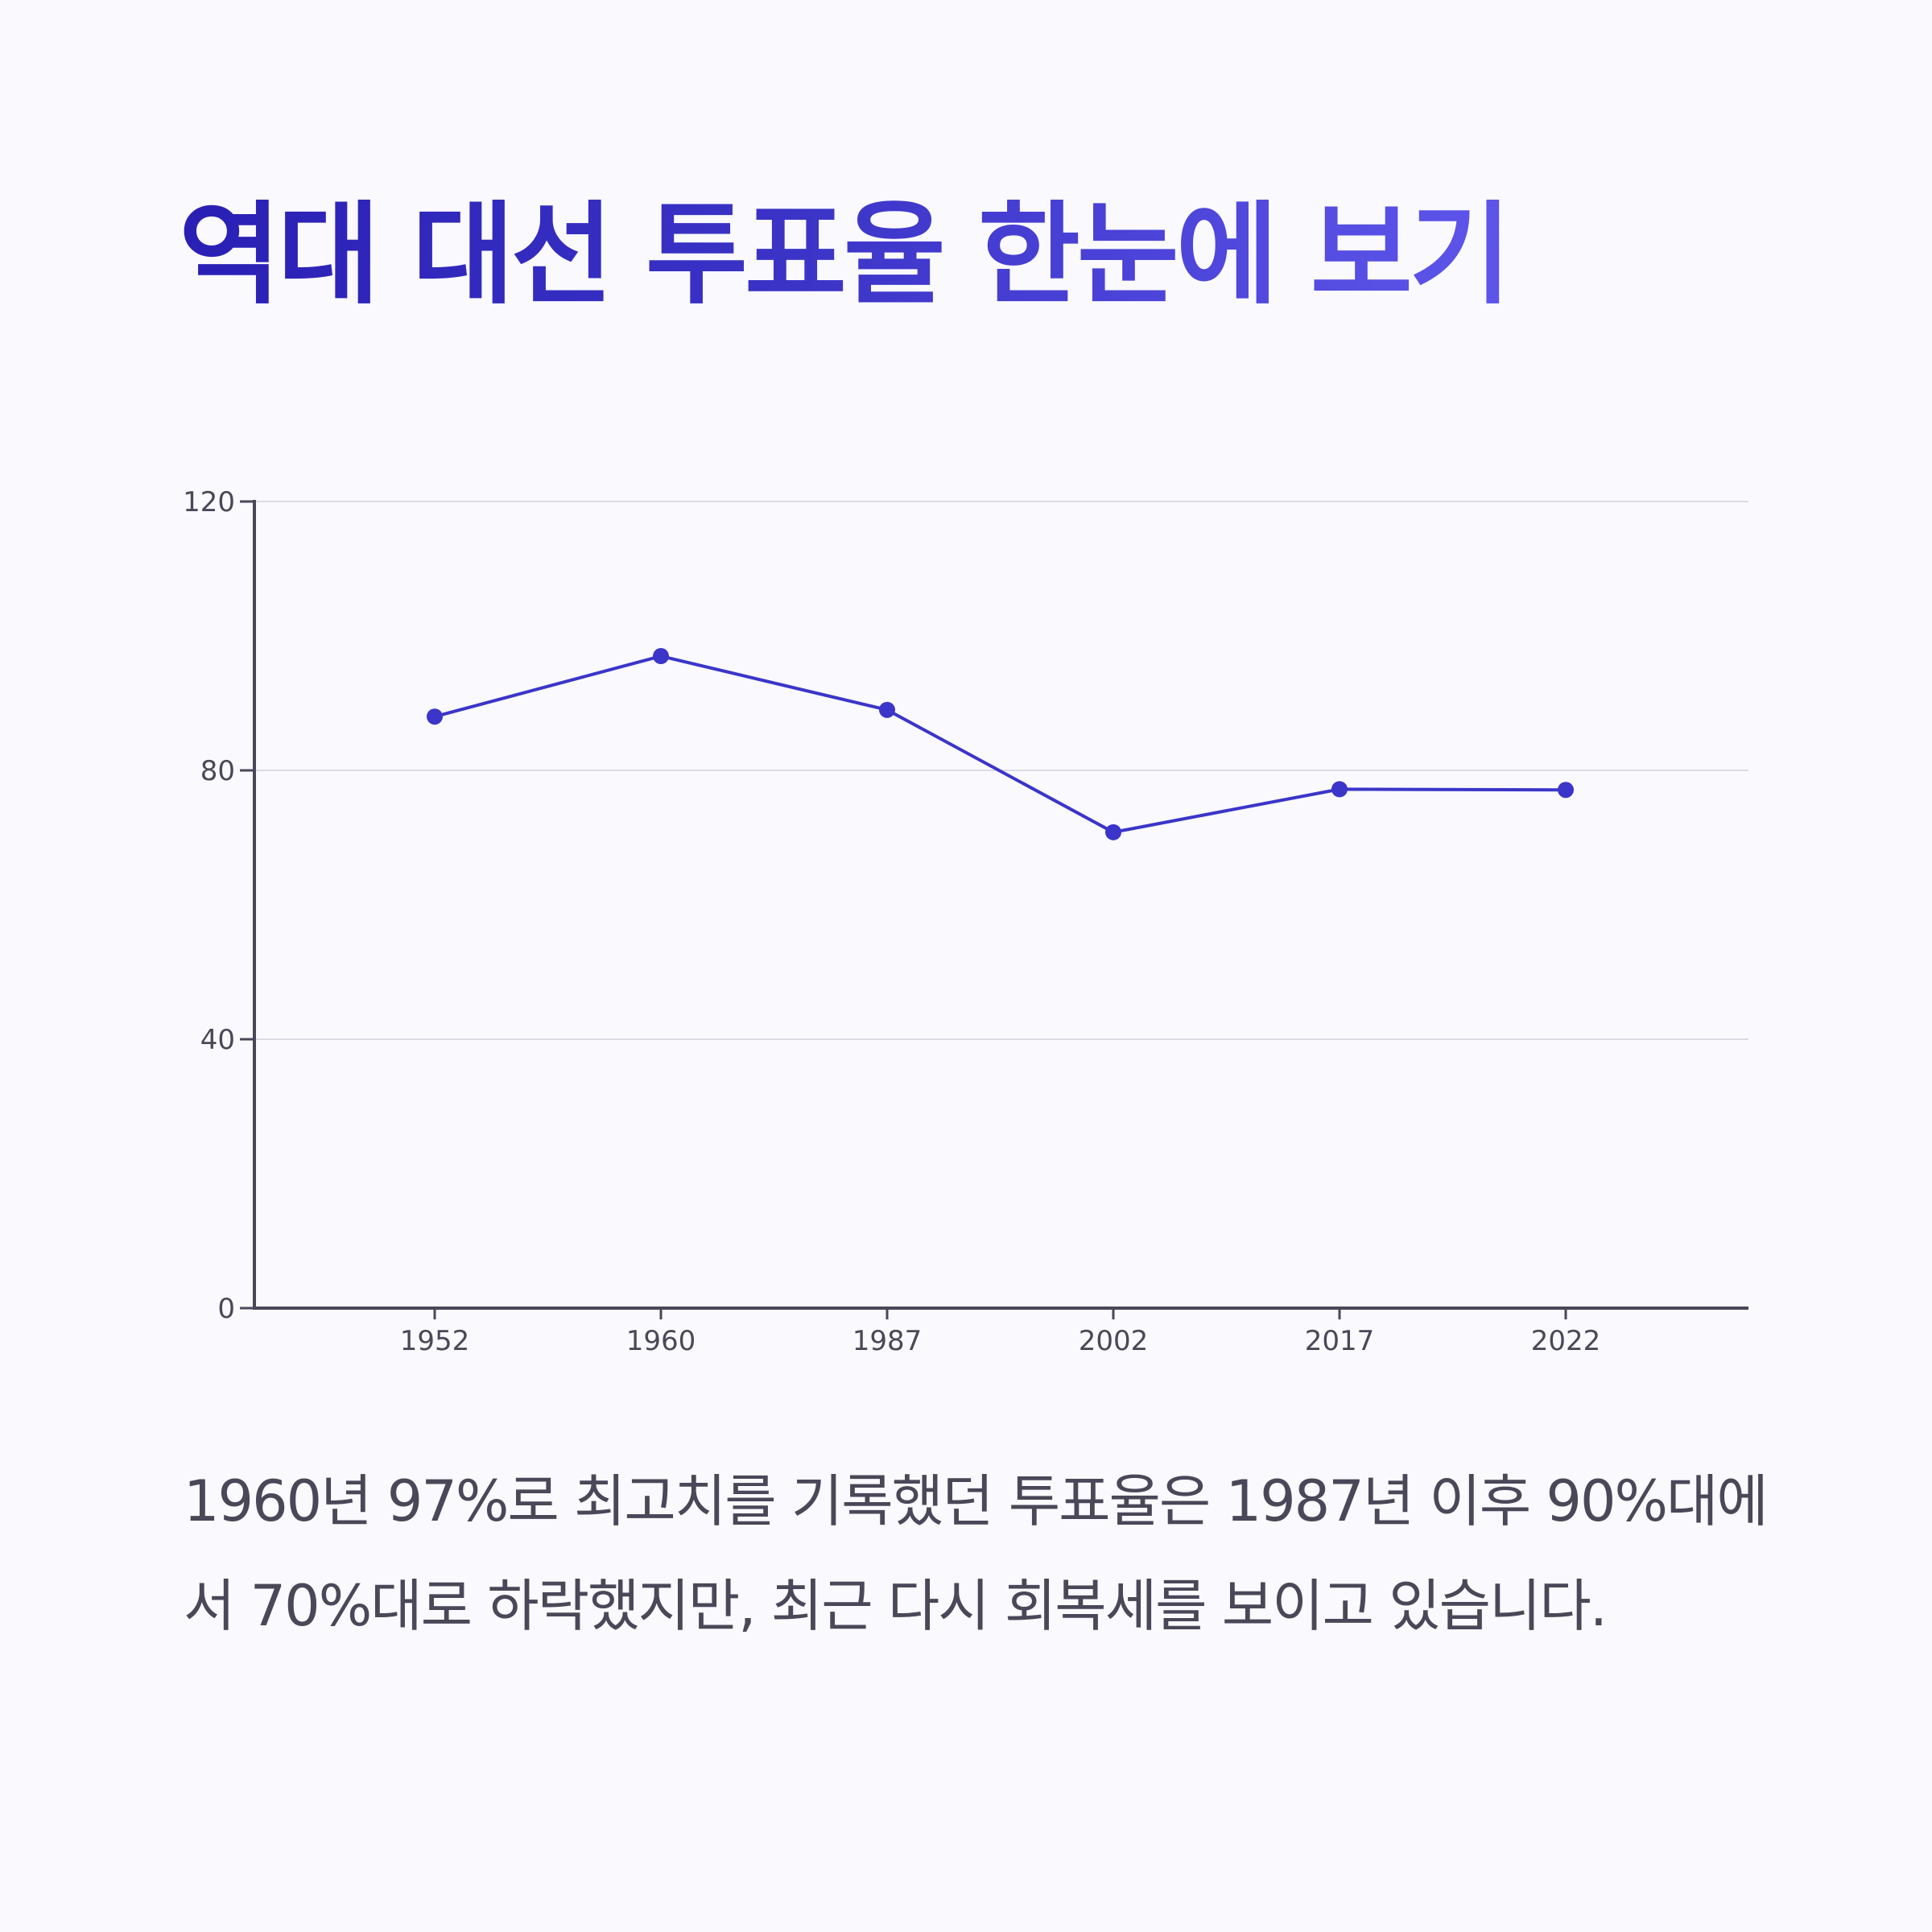  What do you see at coordinates (226, 1309) in the screenshot?
I see `y-tick-label: 0` at bounding box center [226, 1309].